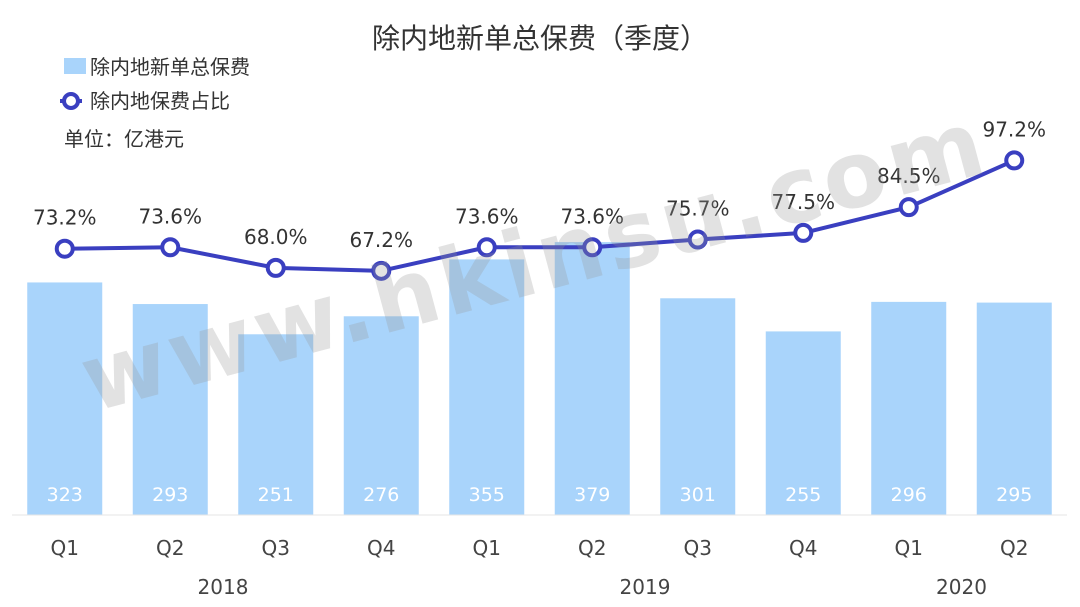 The height and width of the screenshot is (607, 1080). I want to click on bar-value-label: 301, so click(698, 495).